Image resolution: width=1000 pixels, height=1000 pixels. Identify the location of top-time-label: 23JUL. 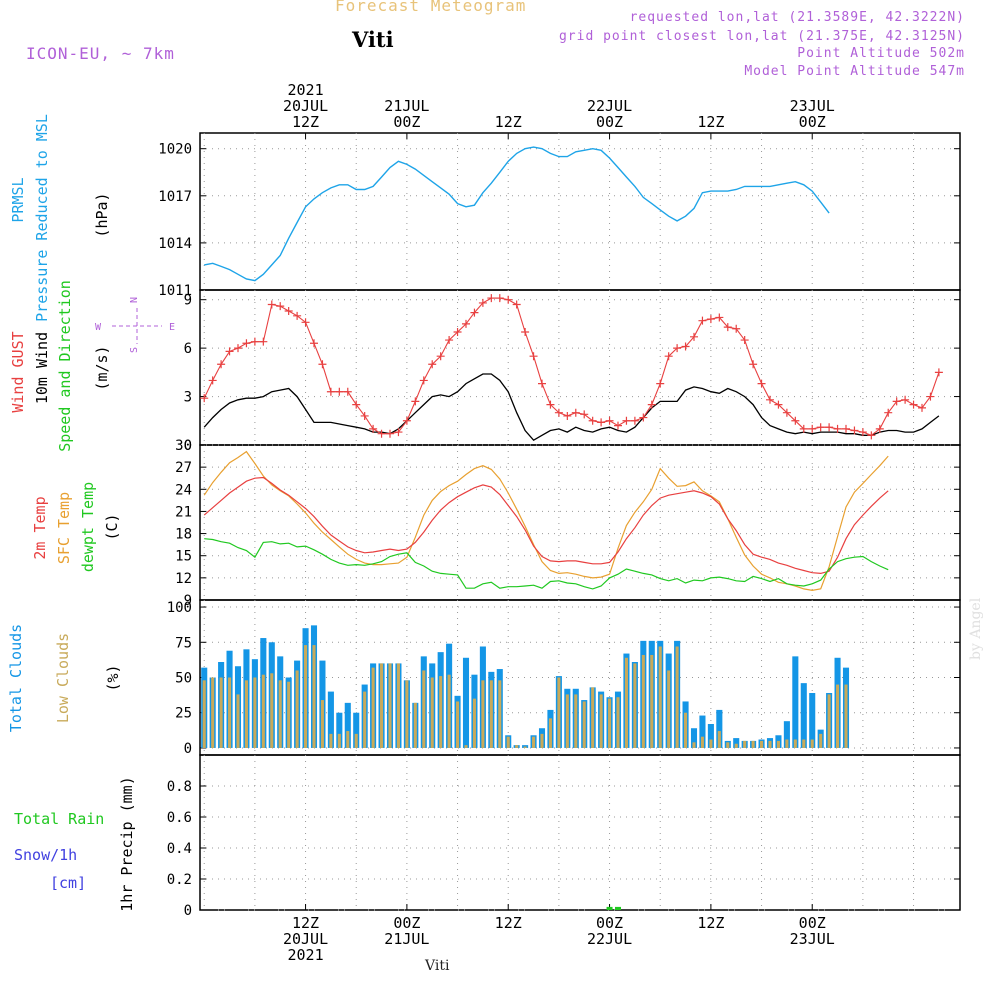
(812, 106).